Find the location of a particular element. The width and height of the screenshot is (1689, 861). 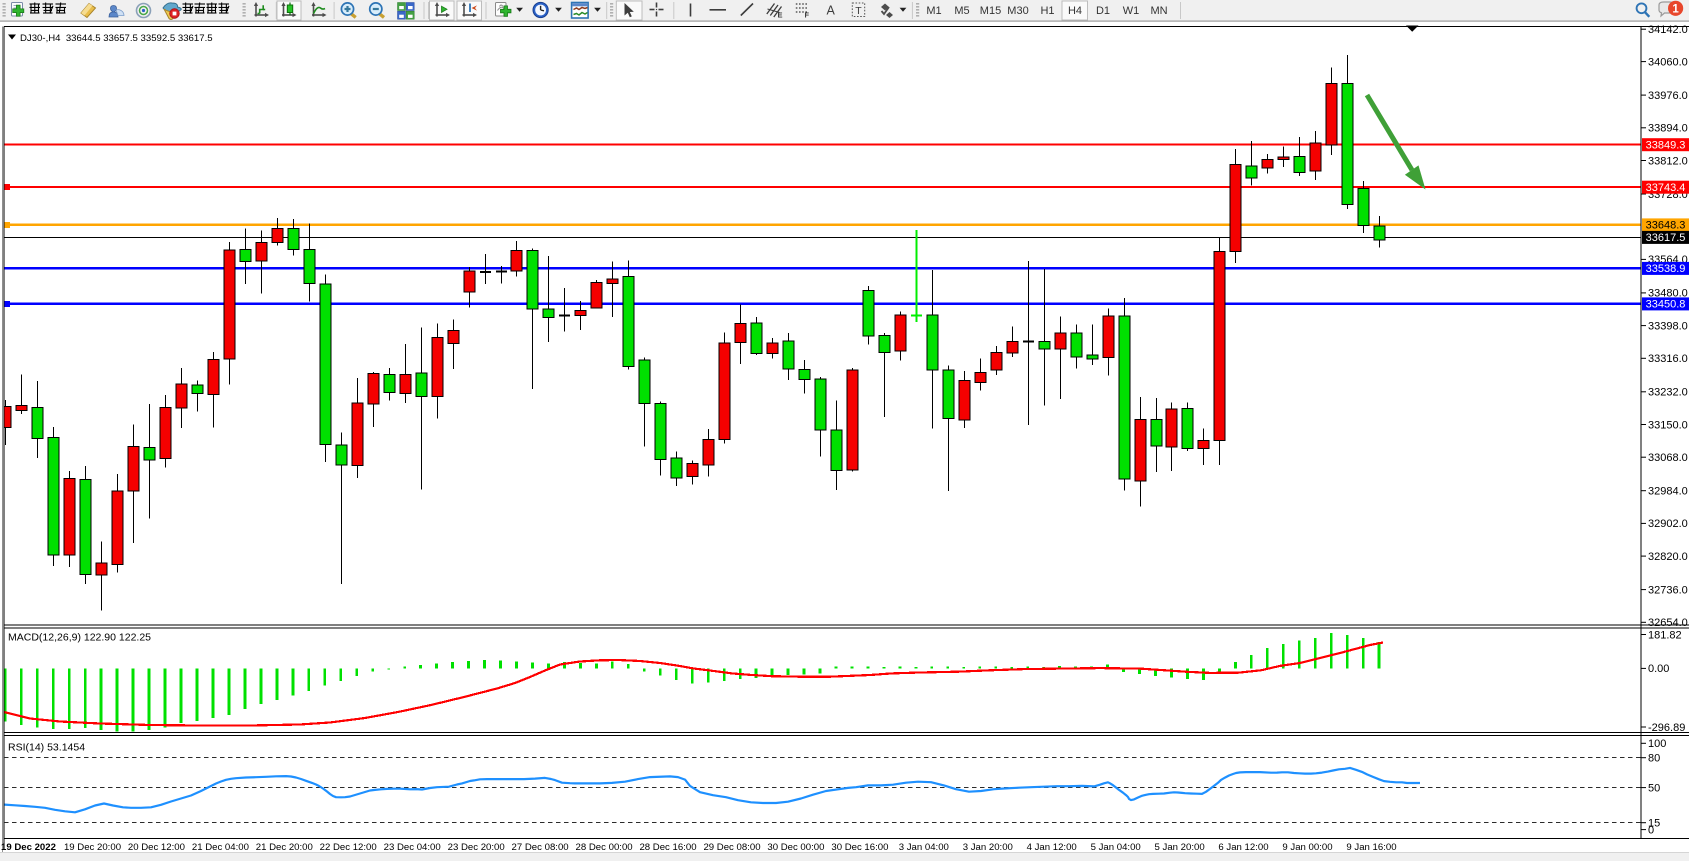

svg-text: 15 is located at coordinates (1654, 824).